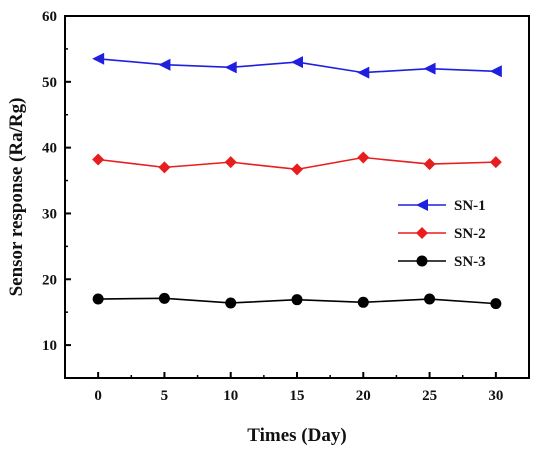 Image resolution: width=550 pixels, height=450 pixels. I want to click on legend-label: SN-3, so click(470, 262).